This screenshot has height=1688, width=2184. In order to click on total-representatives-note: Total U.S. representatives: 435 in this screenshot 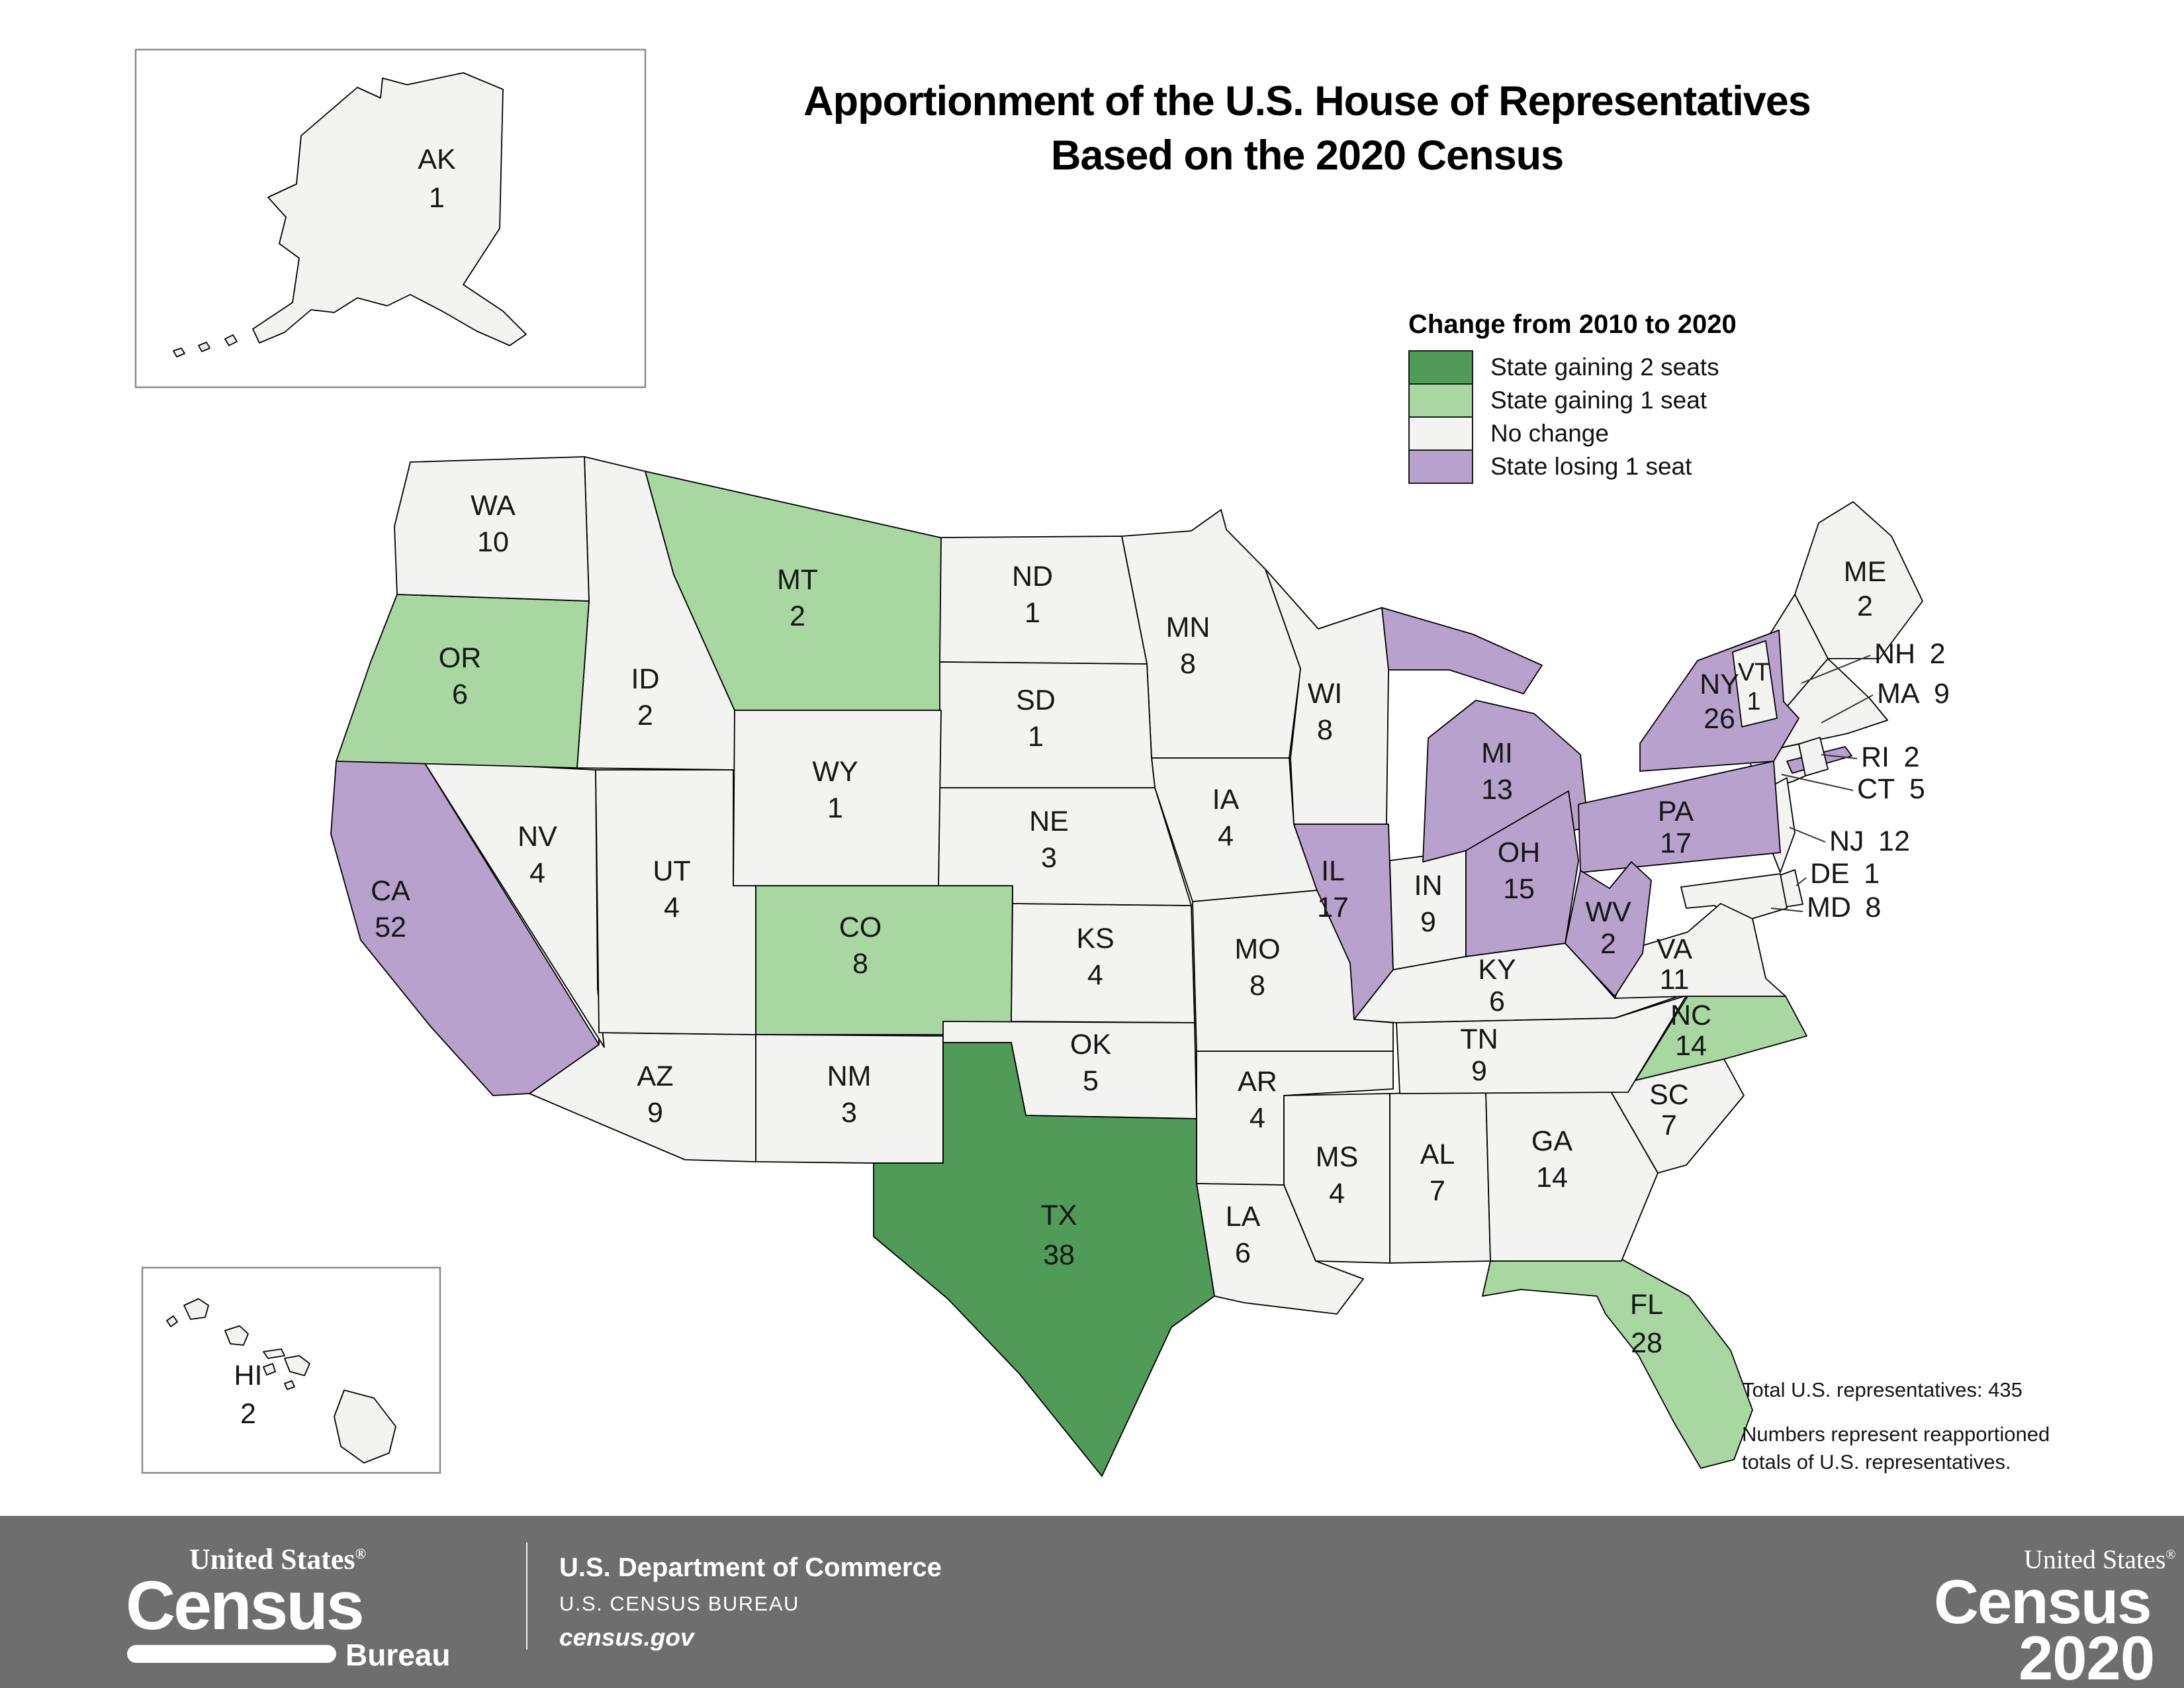, I will do `click(1883, 1389)`.